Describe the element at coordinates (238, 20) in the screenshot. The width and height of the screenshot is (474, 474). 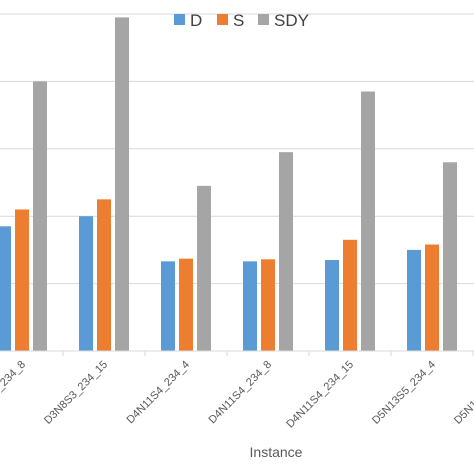
I see `legend-label-s: S` at that location.